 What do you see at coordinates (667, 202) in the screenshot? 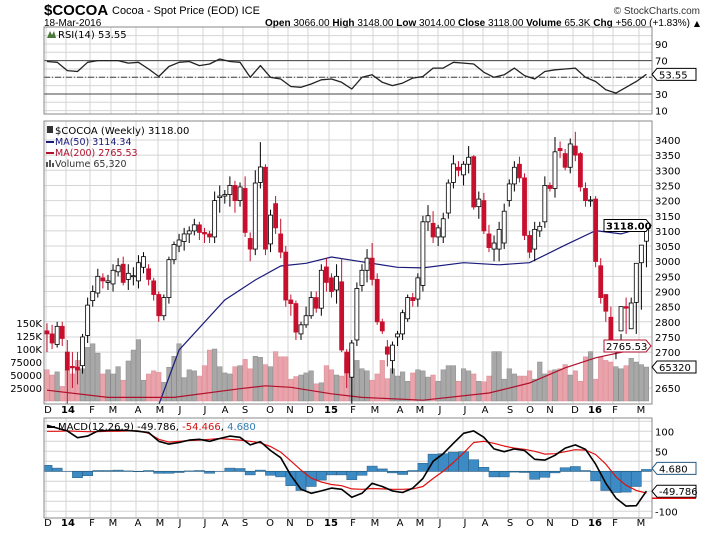
I see `price-tick-label: 3200` at bounding box center [667, 202].